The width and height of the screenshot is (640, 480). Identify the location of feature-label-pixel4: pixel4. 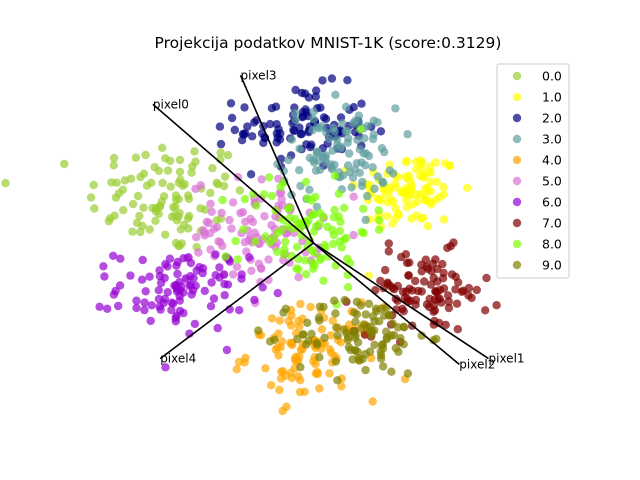
(178, 359).